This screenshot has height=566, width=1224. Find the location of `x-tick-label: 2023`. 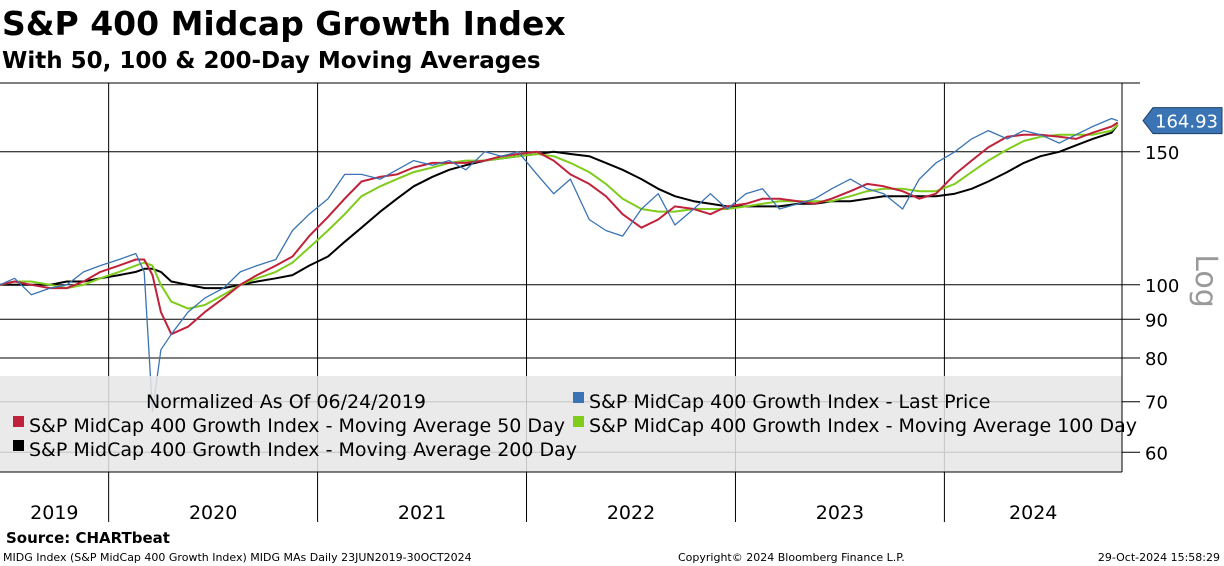

x-tick-label: 2023 is located at coordinates (840, 513).